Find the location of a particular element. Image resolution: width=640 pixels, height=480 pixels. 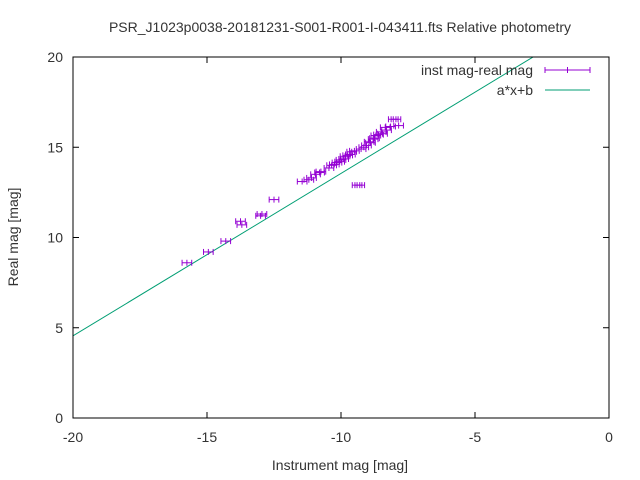

y-tick-label: 15 is located at coordinates (55, 147).